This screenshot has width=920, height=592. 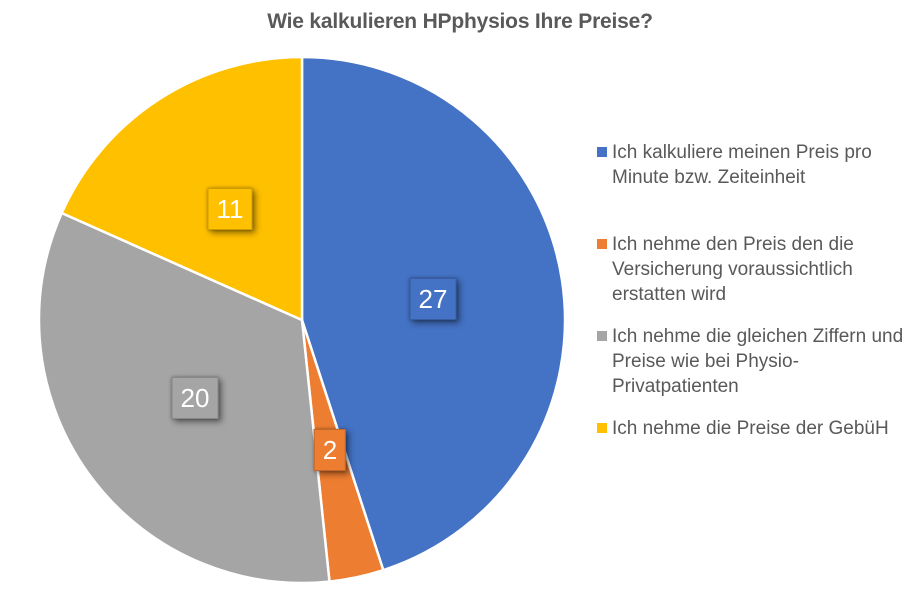 I want to click on data-label-4: 11, so click(x=230, y=209).